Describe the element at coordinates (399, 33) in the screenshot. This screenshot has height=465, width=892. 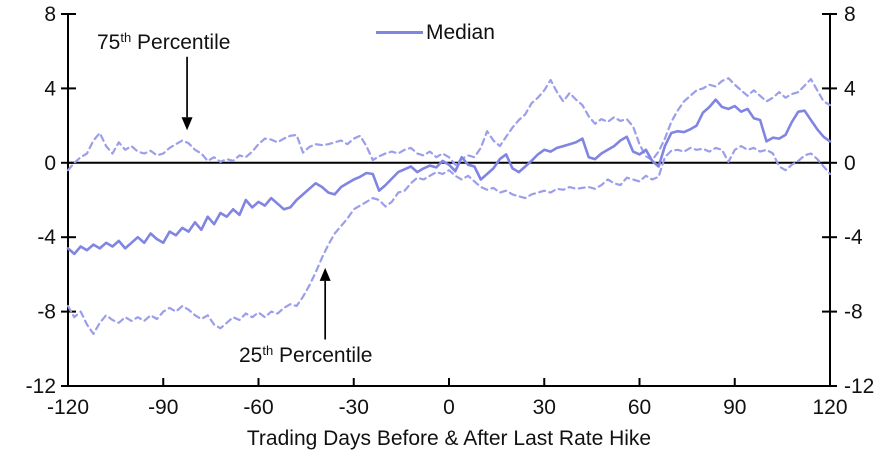
I see `median-legend-line-swatch` at that location.